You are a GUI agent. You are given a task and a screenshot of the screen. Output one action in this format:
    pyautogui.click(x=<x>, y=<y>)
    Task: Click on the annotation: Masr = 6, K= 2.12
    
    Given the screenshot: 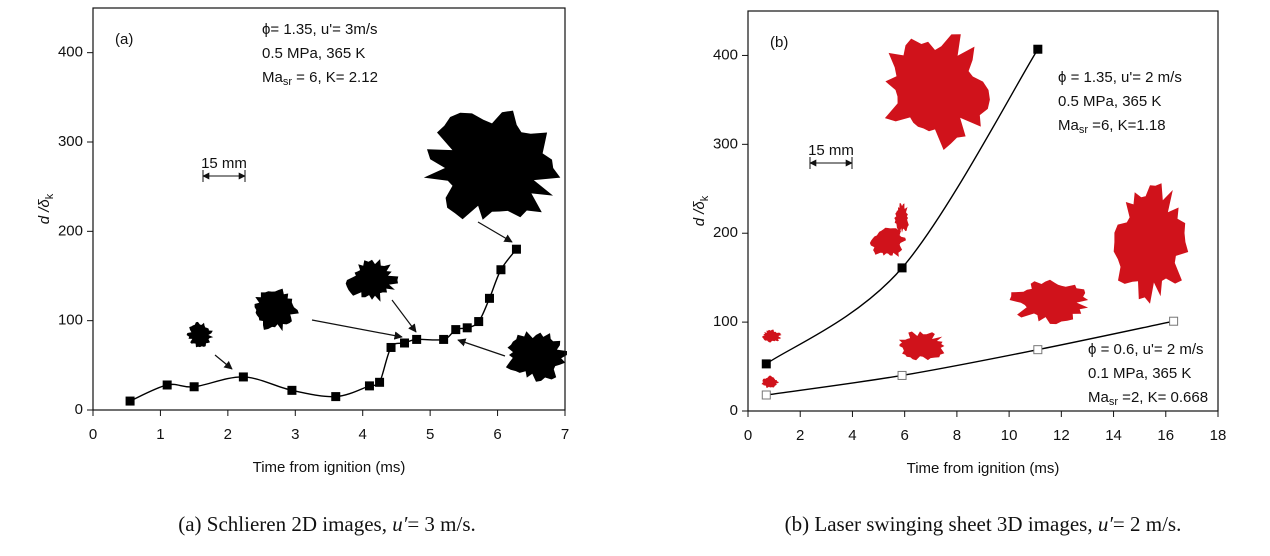 What is the action you would take?
    pyautogui.click(x=320, y=78)
    